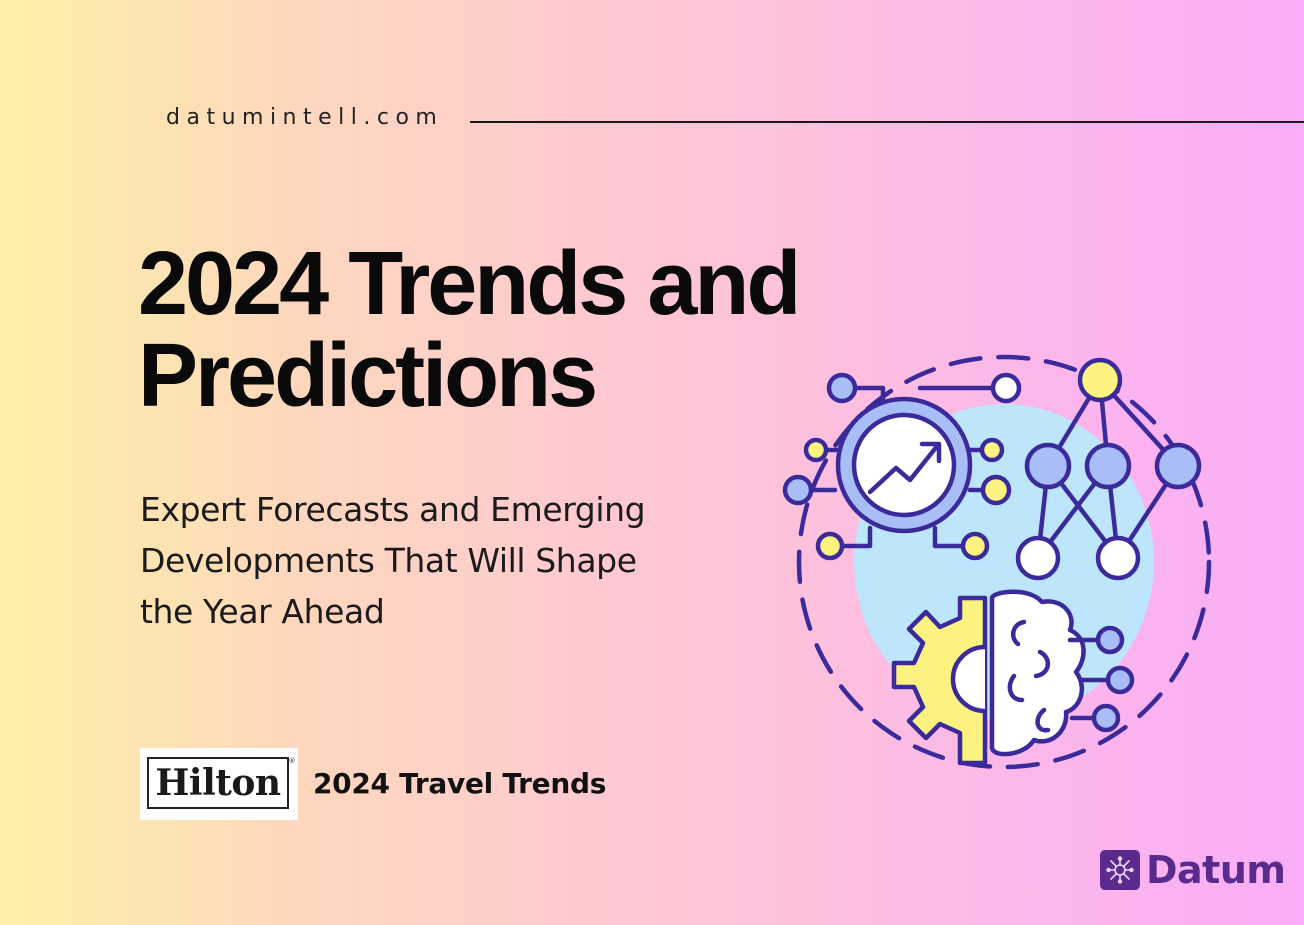  What do you see at coordinates (1120, 870) in the screenshot?
I see `network-chip-icon` at bounding box center [1120, 870].